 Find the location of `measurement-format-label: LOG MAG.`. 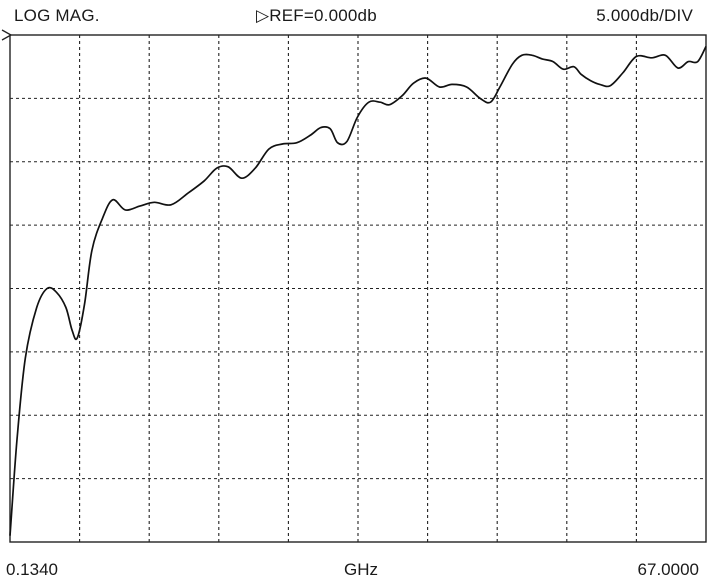

measurement-format-label: LOG MAG. is located at coordinates (57, 15).